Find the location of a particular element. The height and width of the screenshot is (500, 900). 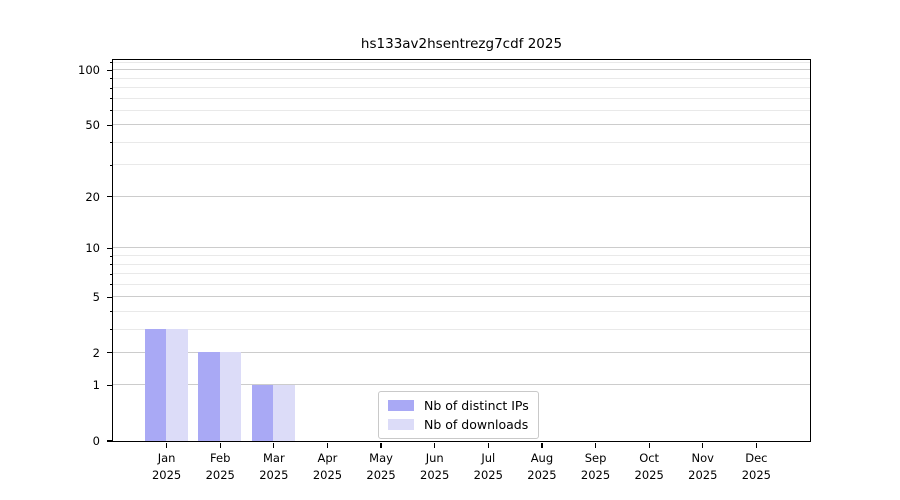

bar-nb-of-distinct-ips-mar is located at coordinates (262, 412).